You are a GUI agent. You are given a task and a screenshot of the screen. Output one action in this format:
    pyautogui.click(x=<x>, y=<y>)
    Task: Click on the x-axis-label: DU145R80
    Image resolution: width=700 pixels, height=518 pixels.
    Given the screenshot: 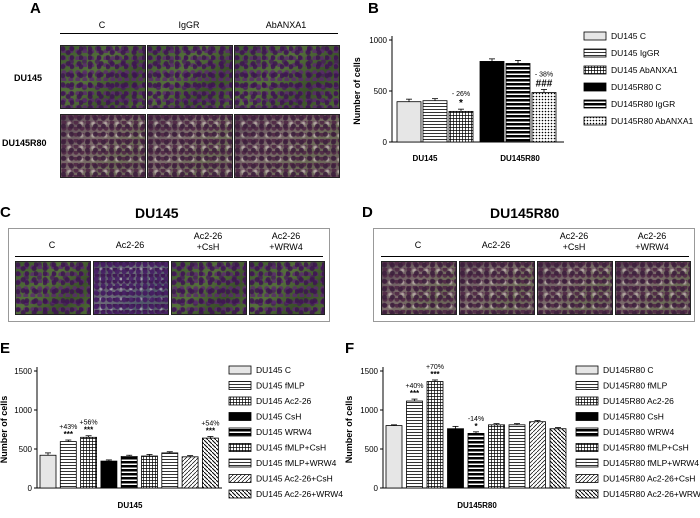 What is the action you would take?
    pyautogui.click(x=477, y=505)
    